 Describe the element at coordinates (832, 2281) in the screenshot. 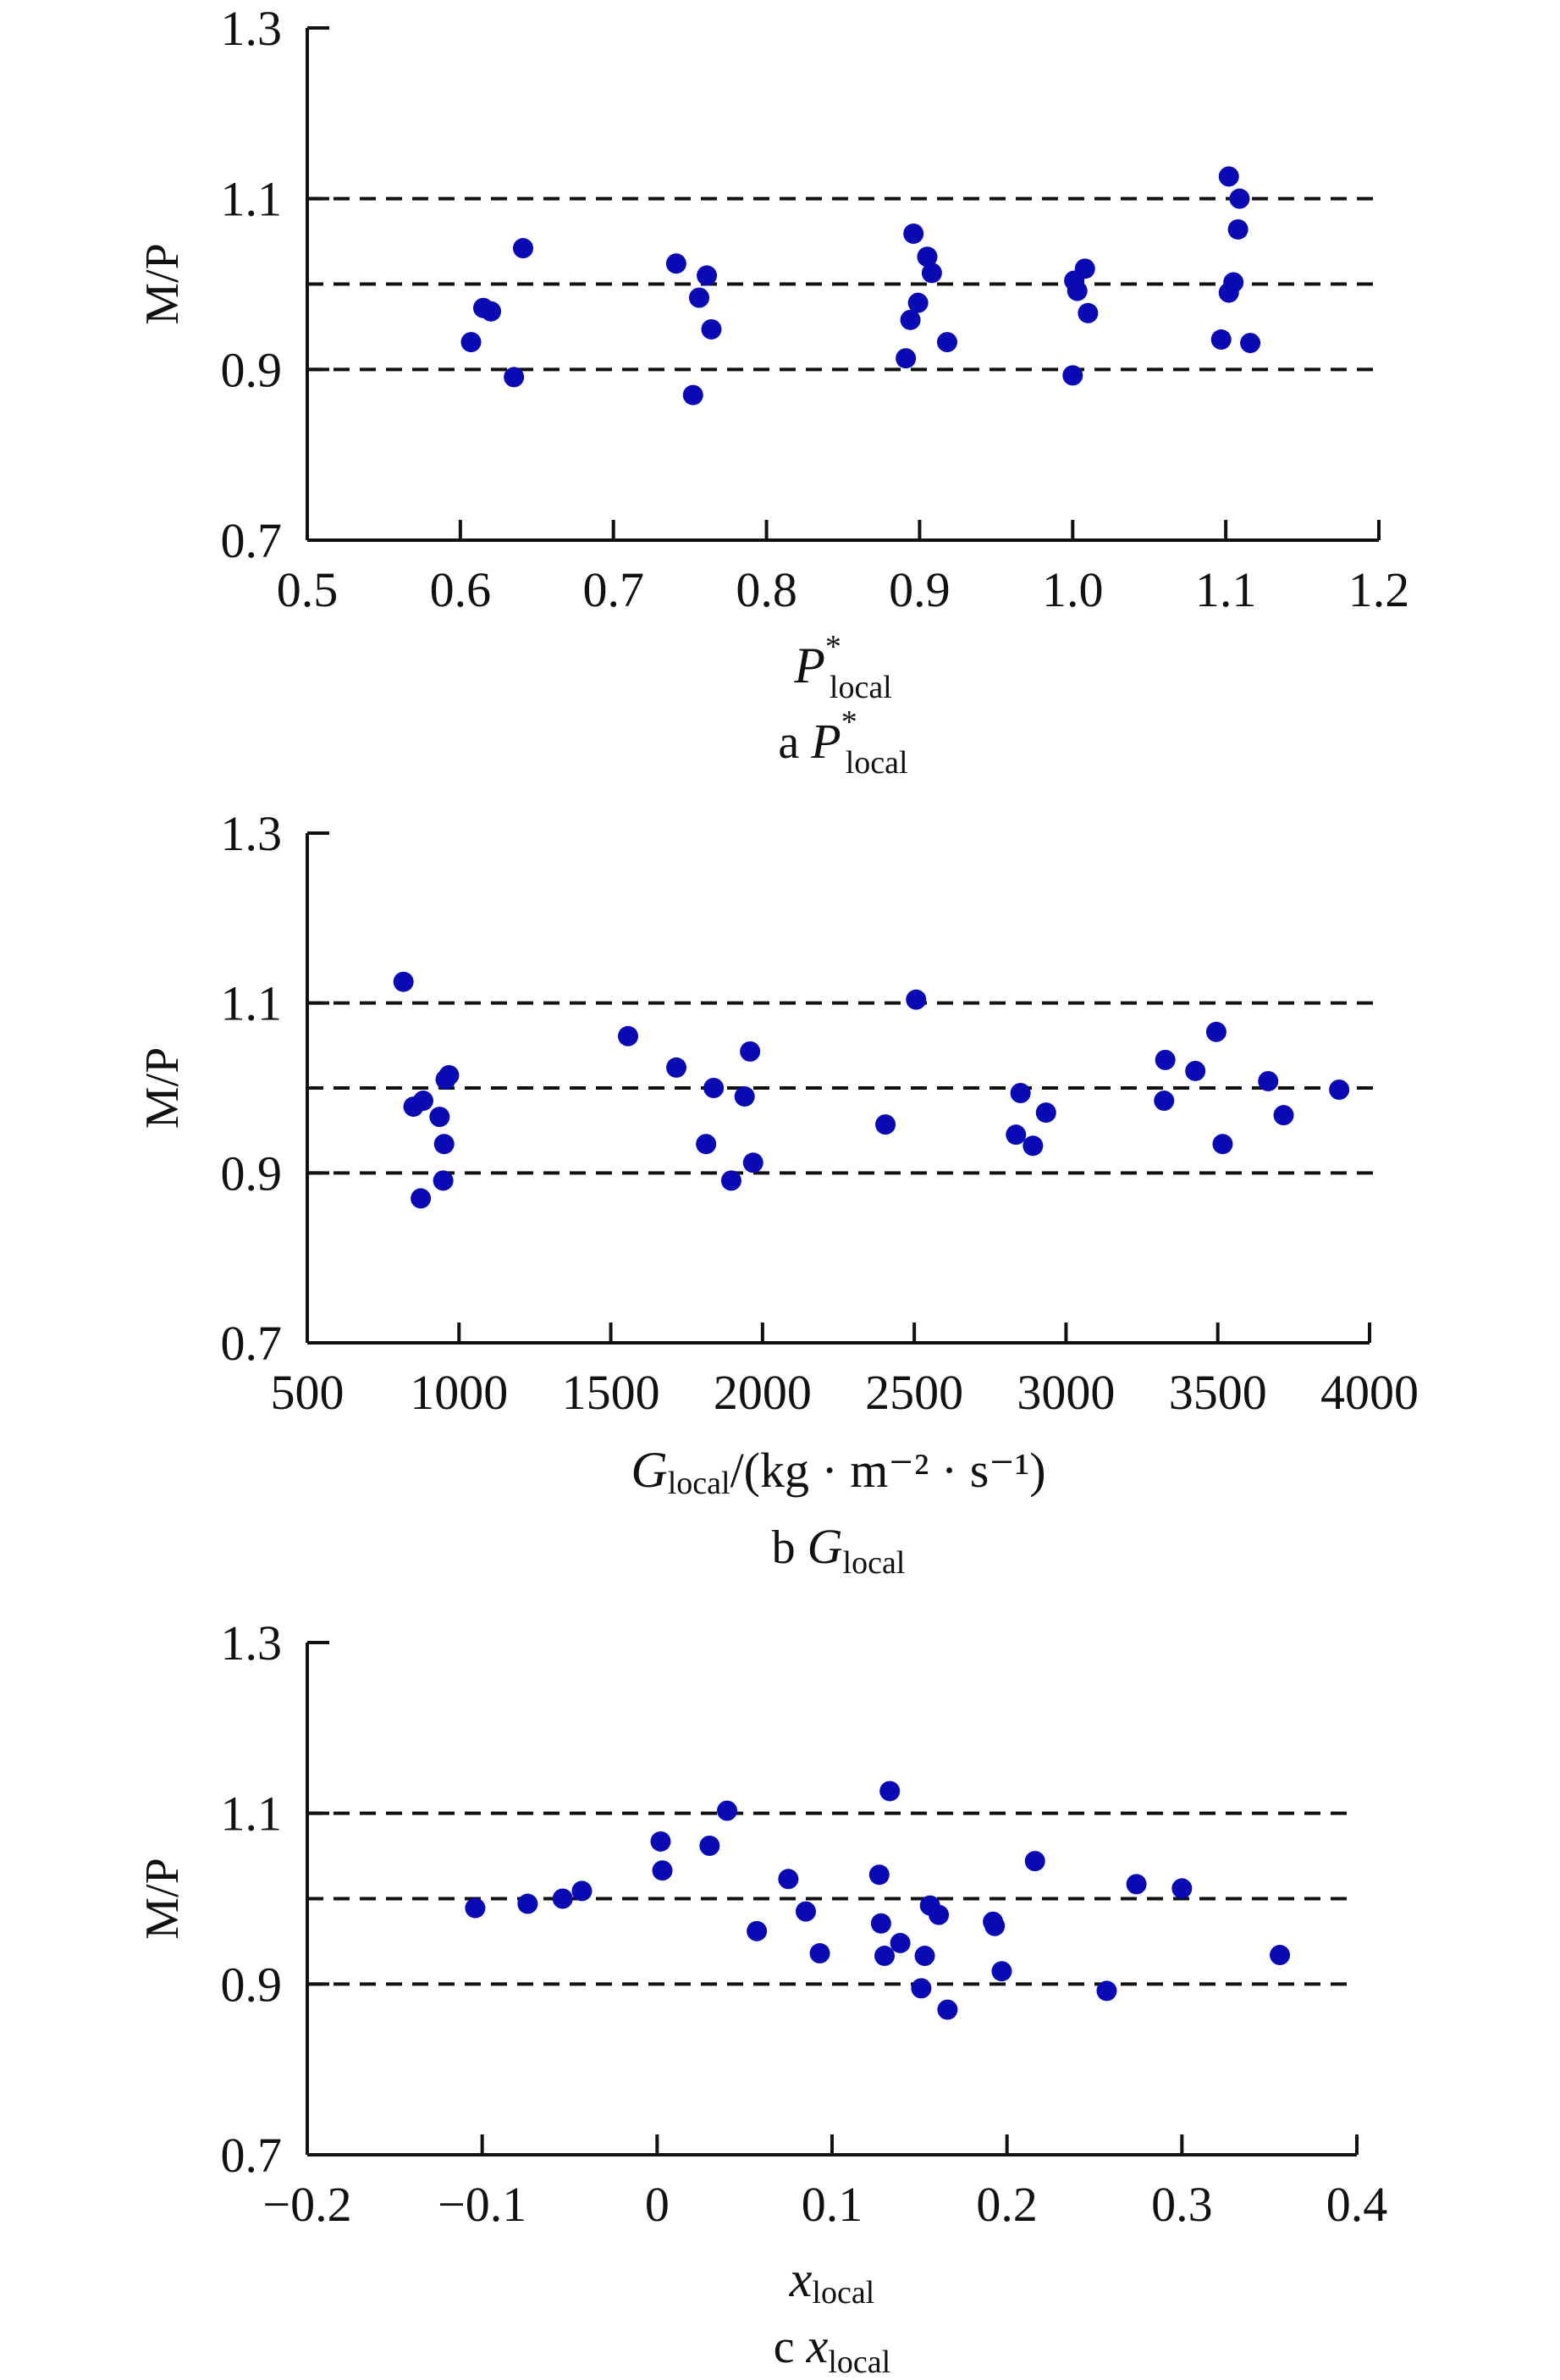

I see `x-axis-title: xlocal` at that location.